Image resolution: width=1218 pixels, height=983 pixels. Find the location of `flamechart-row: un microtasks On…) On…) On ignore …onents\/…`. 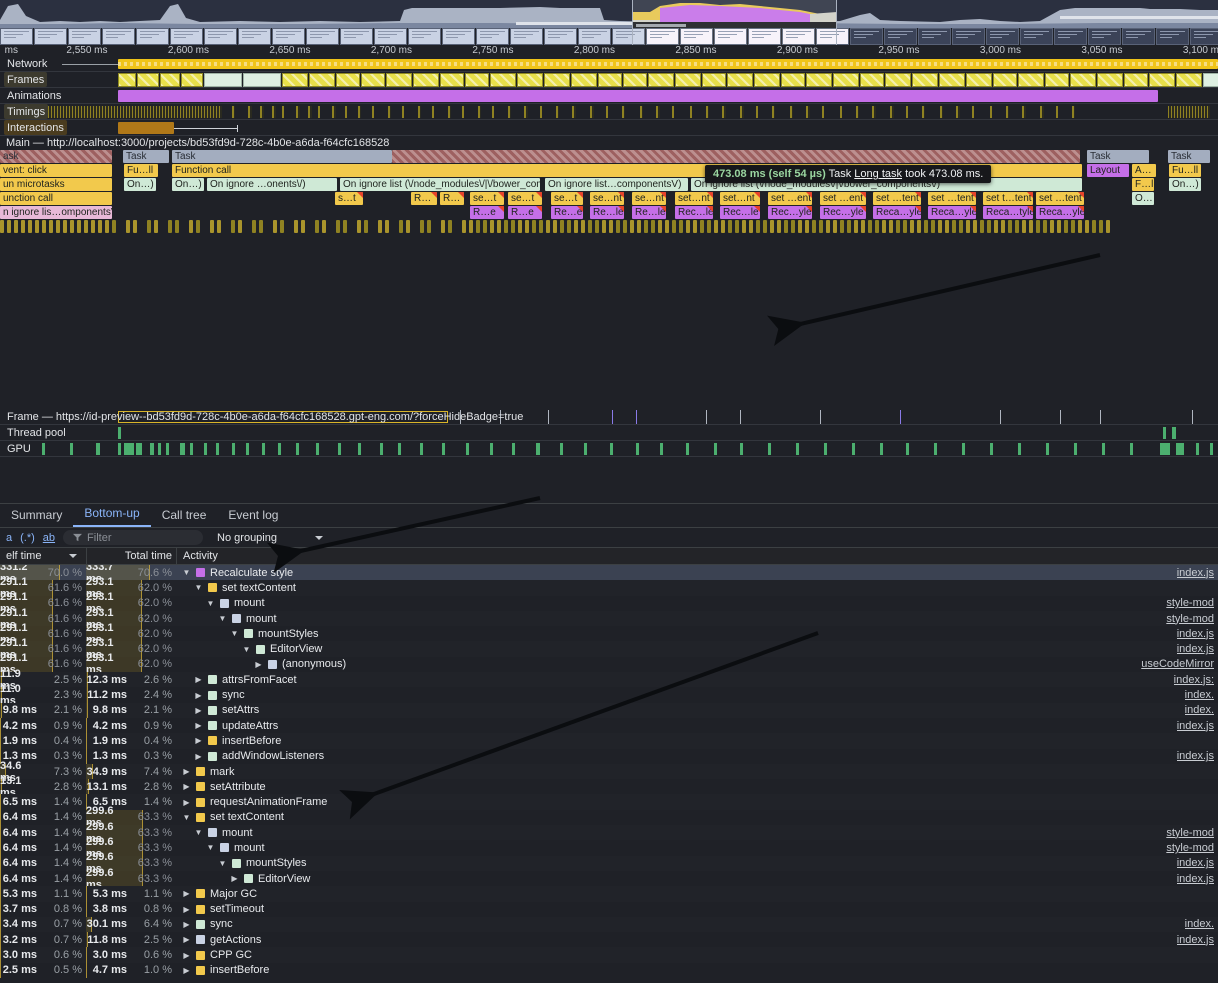

flamechart-row: un microtasks On…) On…) On ignore …onents\/… is located at coordinates (609, 184).